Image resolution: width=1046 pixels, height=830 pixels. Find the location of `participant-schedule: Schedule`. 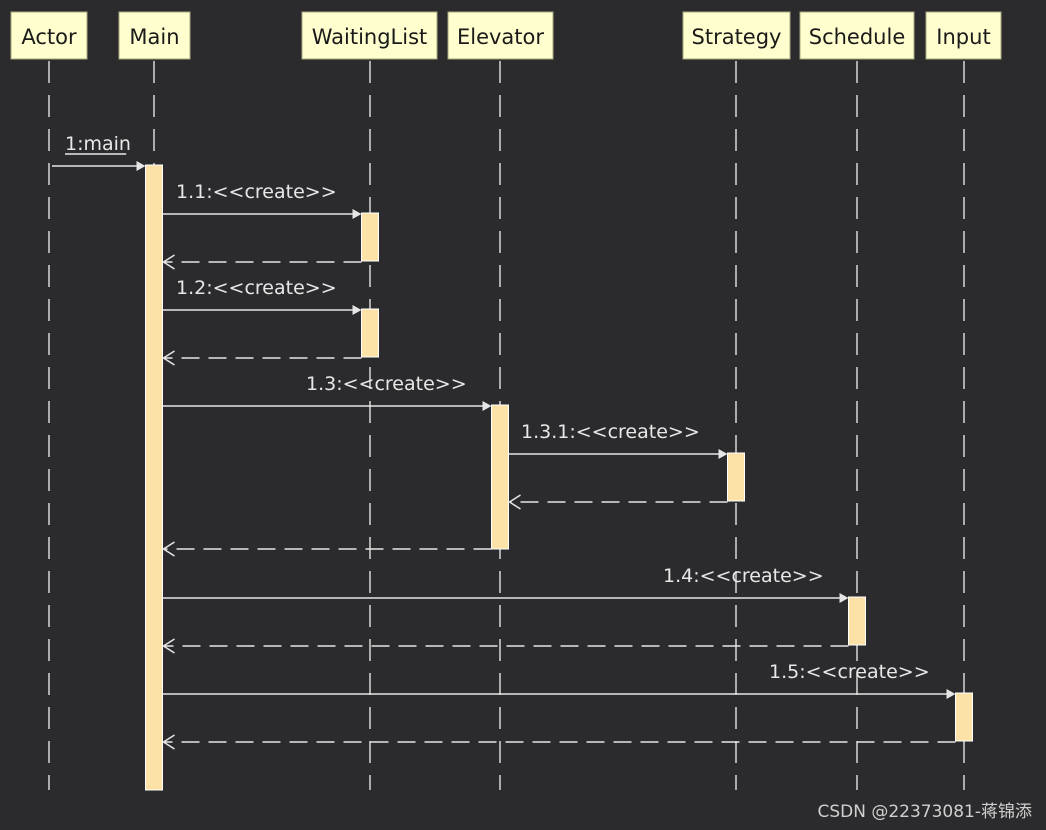

participant-schedule: Schedule is located at coordinates (857, 35).